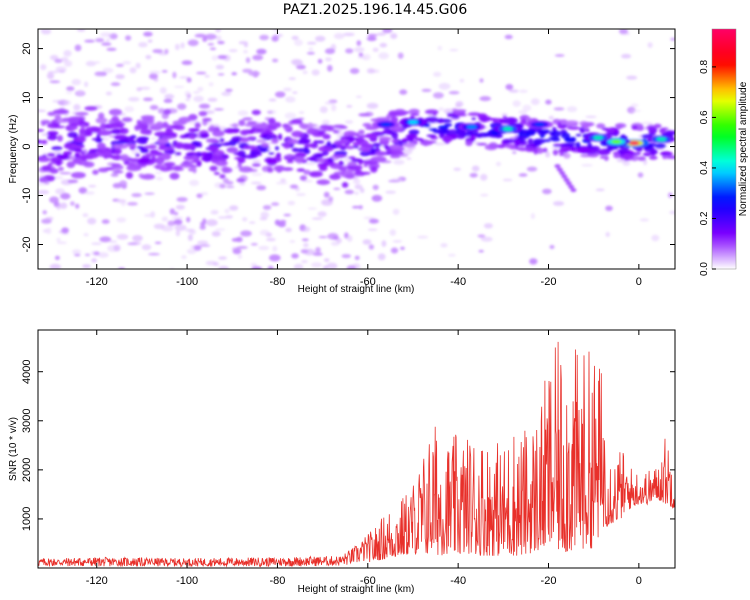 Image resolution: width=750 pixels, height=600 pixels. What do you see at coordinates (557, 166) in the screenshot?
I see `heatmap-branch-cell` at bounding box center [557, 166].